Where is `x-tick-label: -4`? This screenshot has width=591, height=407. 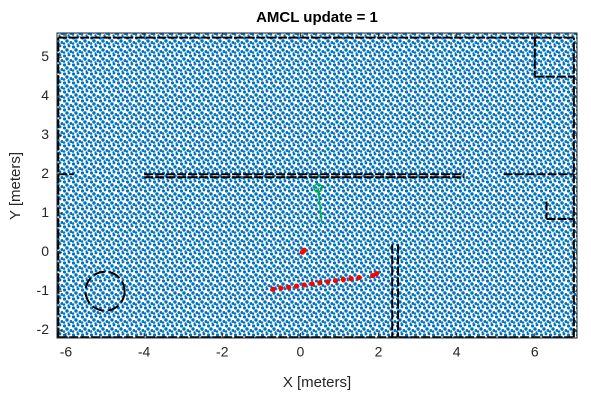
x-tick-label: -4 is located at coordinates (144, 352).